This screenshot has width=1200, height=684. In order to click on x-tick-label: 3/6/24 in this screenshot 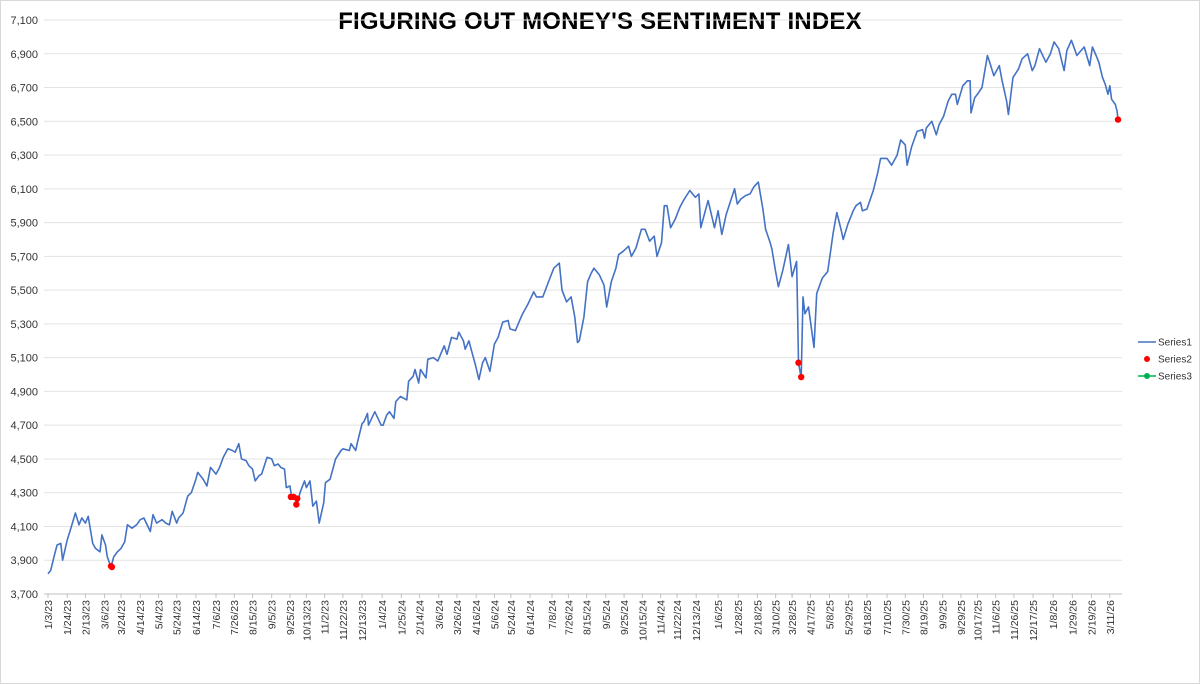, I will do `click(440, 614)`.